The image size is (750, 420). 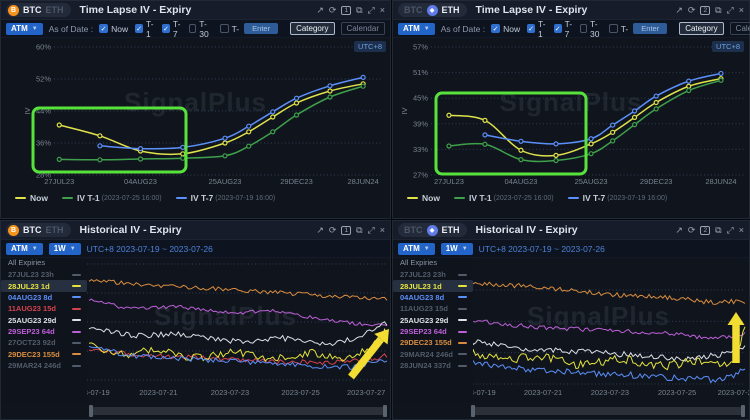 What do you see at coordinates (433, 365) in the screenshot?
I see `expiry-item: 28JUN24 337d` at bounding box center [433, 365].